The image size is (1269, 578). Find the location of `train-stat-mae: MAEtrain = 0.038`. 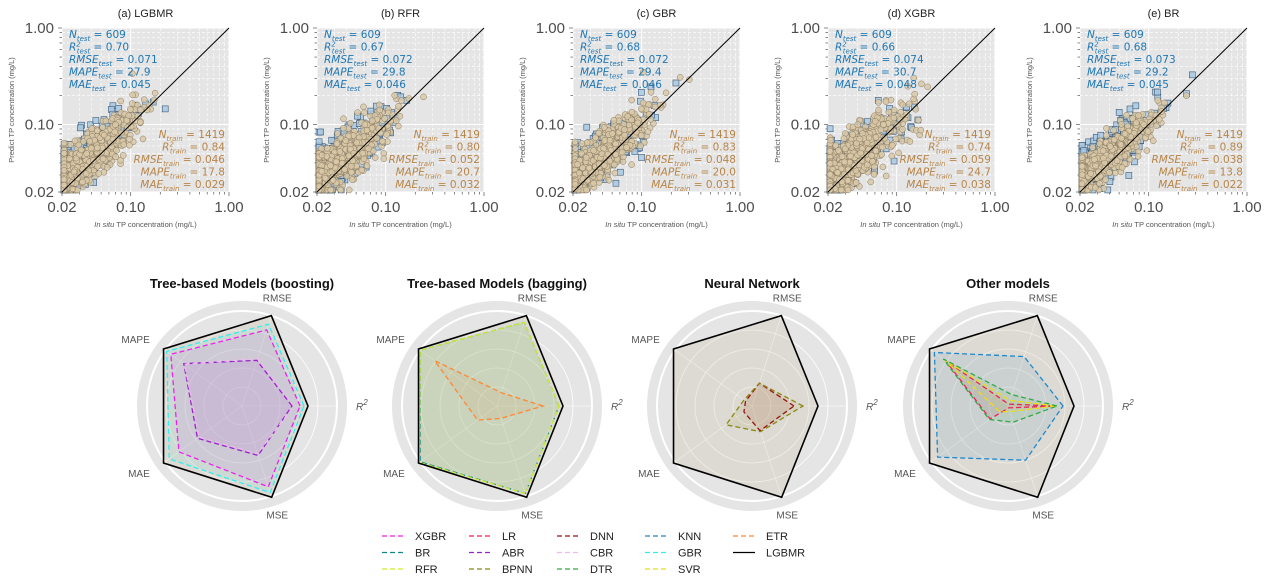

train-stat-mae: MAEtrain = 0.038 is located at coordinates (948, 186).